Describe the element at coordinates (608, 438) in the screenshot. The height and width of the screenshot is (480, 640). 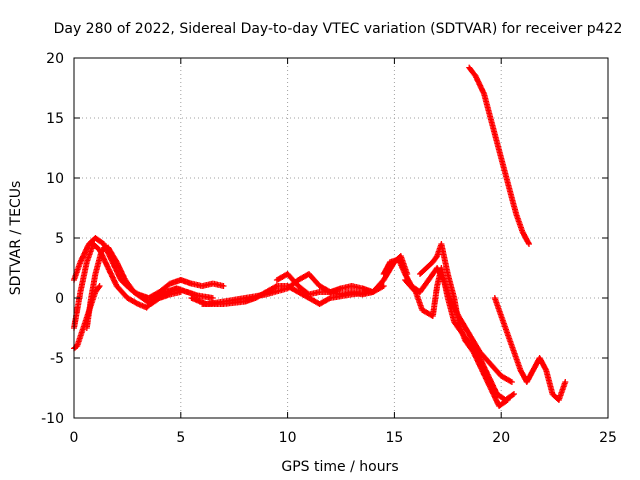
I see `x-tick-label: 25` at that location.